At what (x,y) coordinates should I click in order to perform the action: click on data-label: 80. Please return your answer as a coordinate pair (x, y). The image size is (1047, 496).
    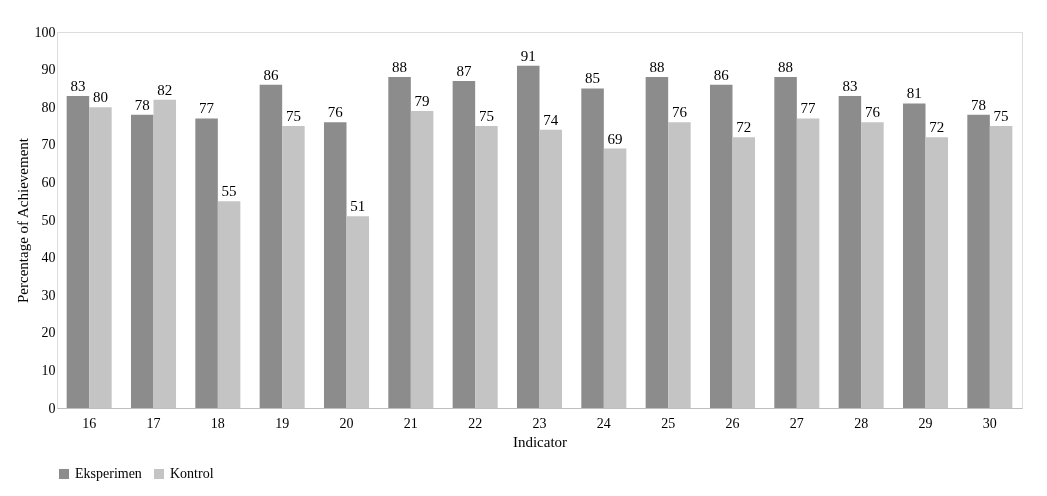
    Looking at the image, I should click on (100, 97).